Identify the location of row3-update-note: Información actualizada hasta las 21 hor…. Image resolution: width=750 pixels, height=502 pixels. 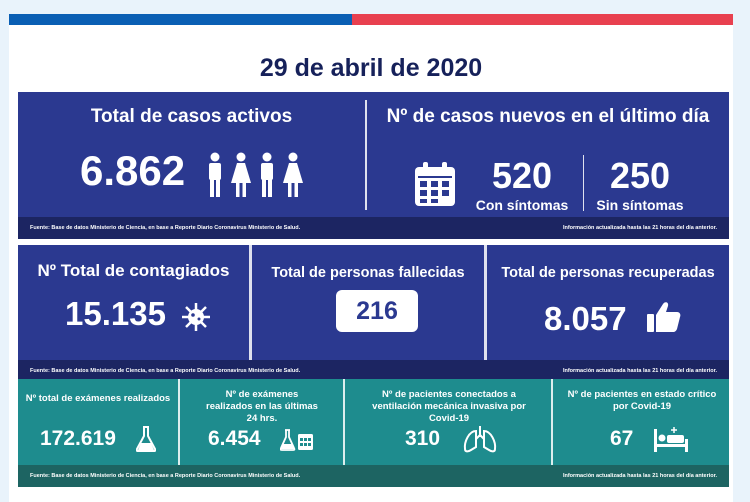
(639, 476).